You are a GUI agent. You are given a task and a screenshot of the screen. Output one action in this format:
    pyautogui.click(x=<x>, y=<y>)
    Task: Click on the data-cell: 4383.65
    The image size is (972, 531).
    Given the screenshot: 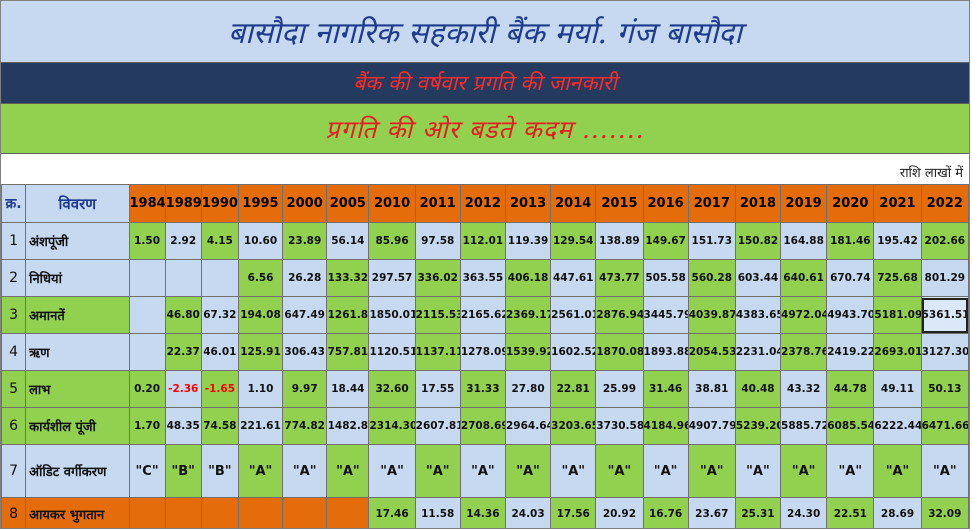 What is the action you would take?
    pyautogui.click(x=758, y=315)
    